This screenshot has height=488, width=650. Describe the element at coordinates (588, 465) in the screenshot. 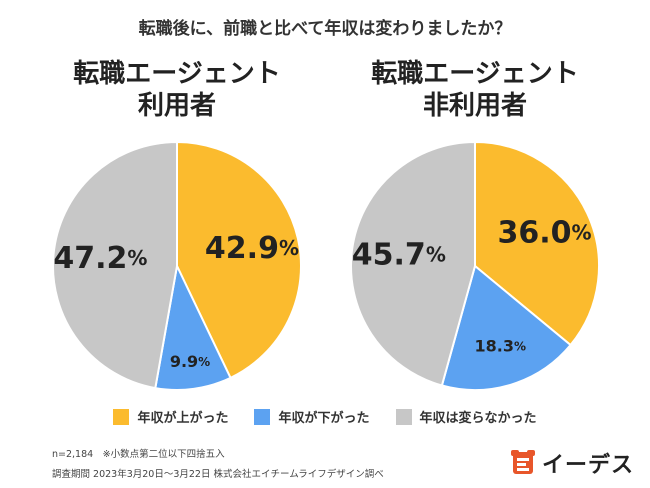

I see `brand-logo-text: イーデス` at that location.